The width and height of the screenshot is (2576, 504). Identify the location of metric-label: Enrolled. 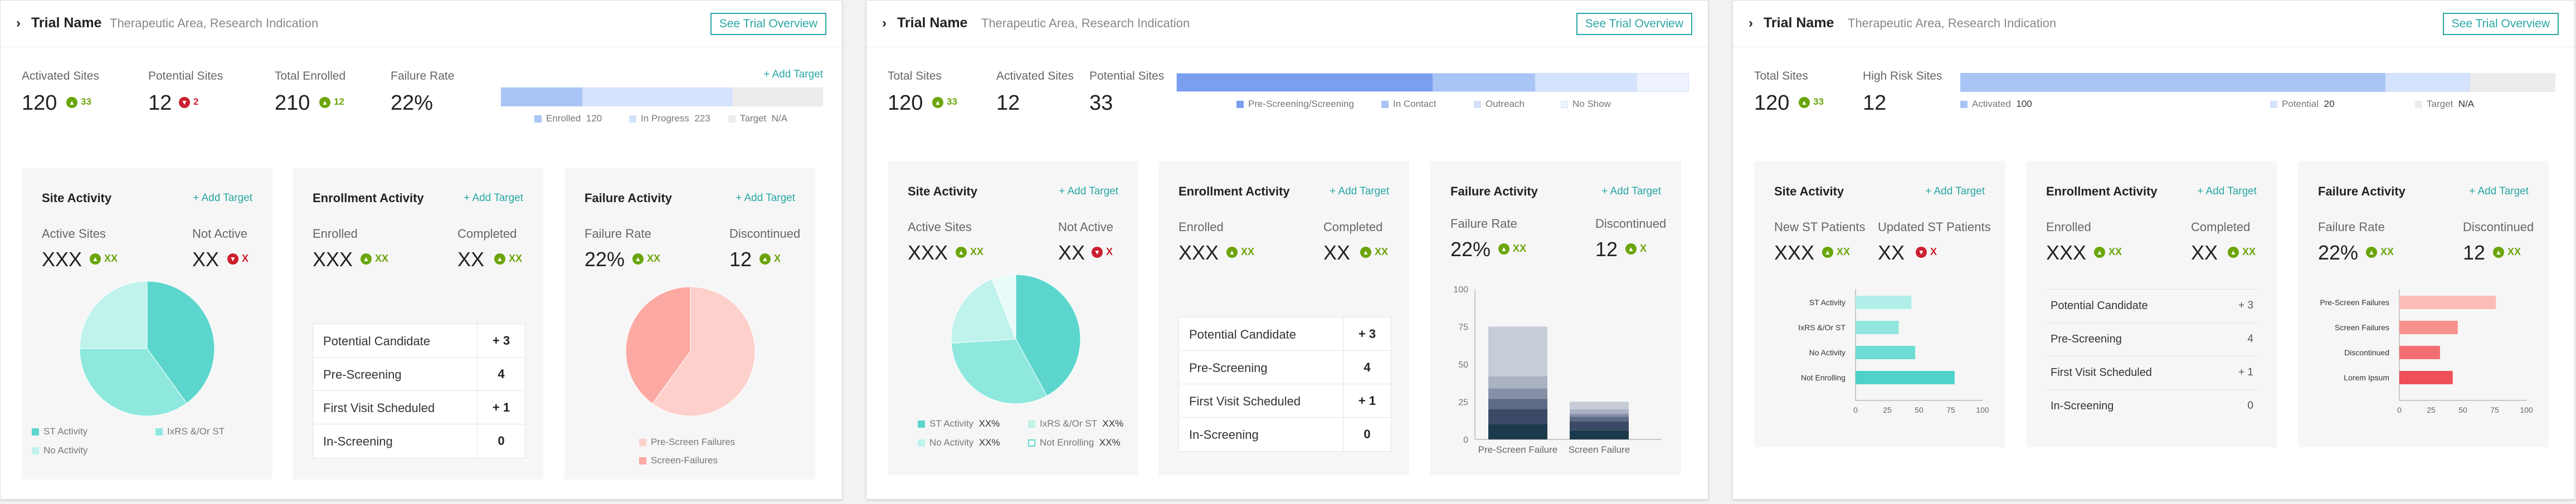
(335, 234).